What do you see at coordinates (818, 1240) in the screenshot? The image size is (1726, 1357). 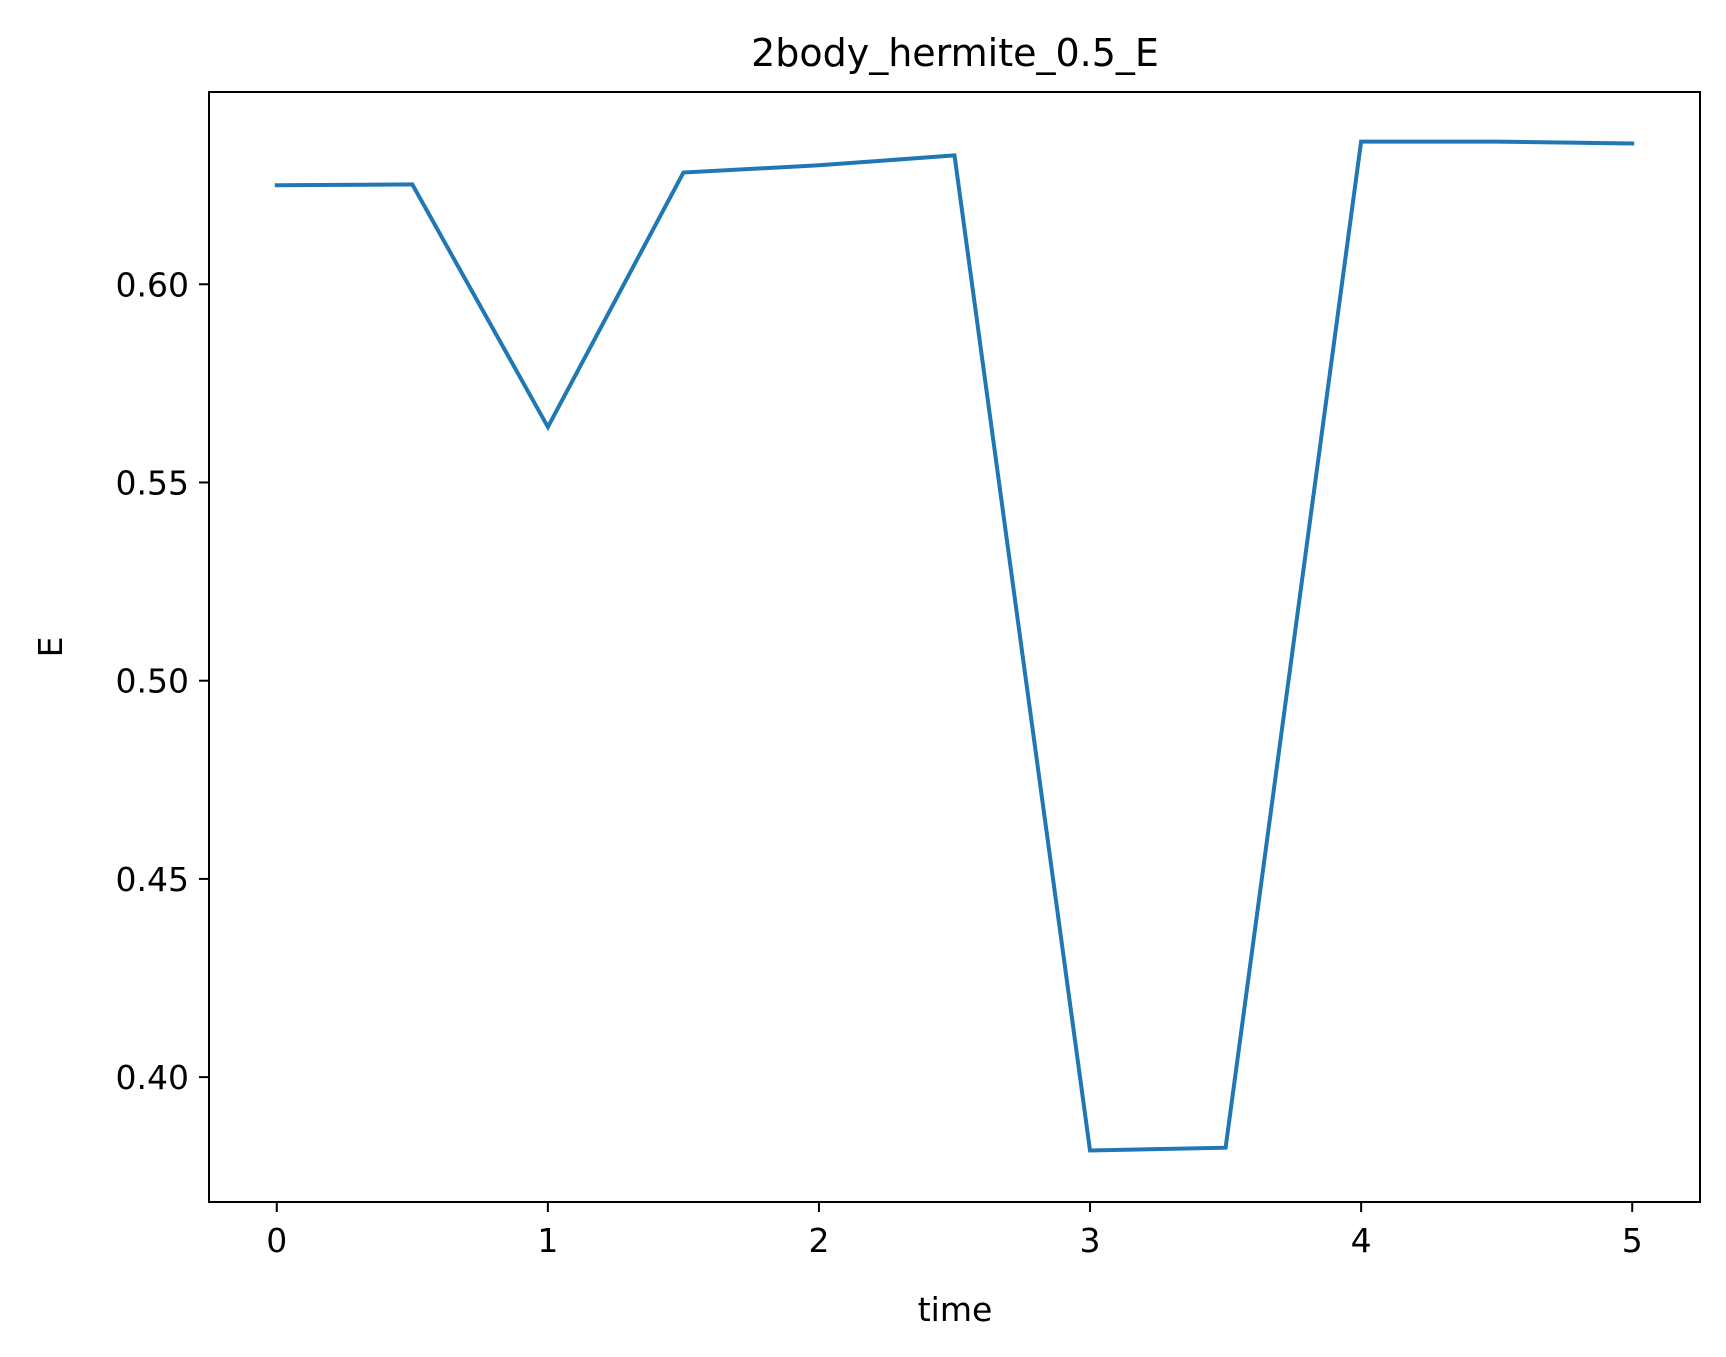 I see `x-tick-label: 2` at bounding box center [818, 1240].